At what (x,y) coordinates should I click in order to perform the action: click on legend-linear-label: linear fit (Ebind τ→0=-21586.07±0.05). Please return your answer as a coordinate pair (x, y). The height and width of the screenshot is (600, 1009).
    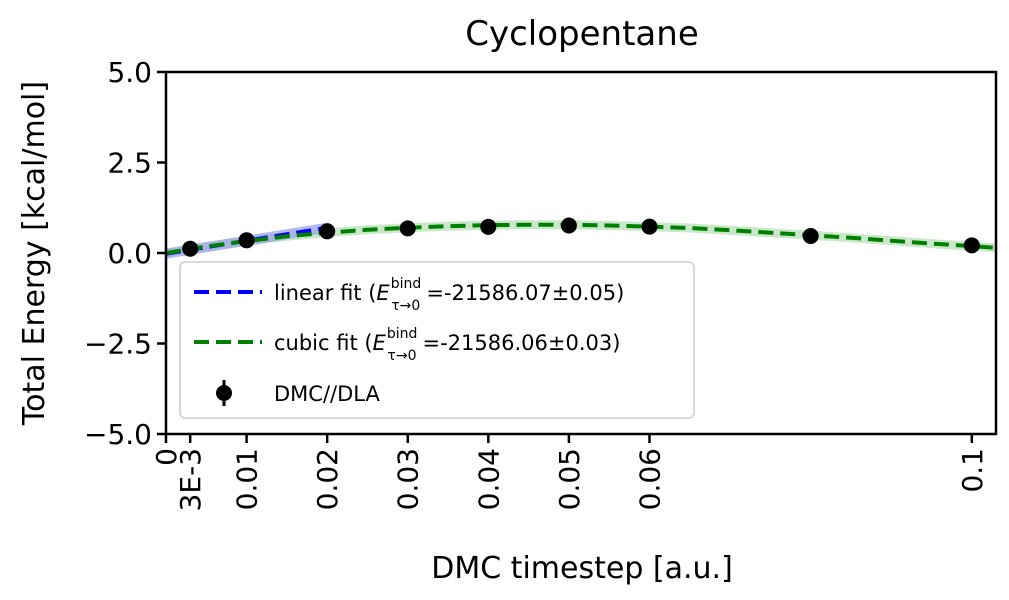
    Looking at the image, I should click on (449, 295).